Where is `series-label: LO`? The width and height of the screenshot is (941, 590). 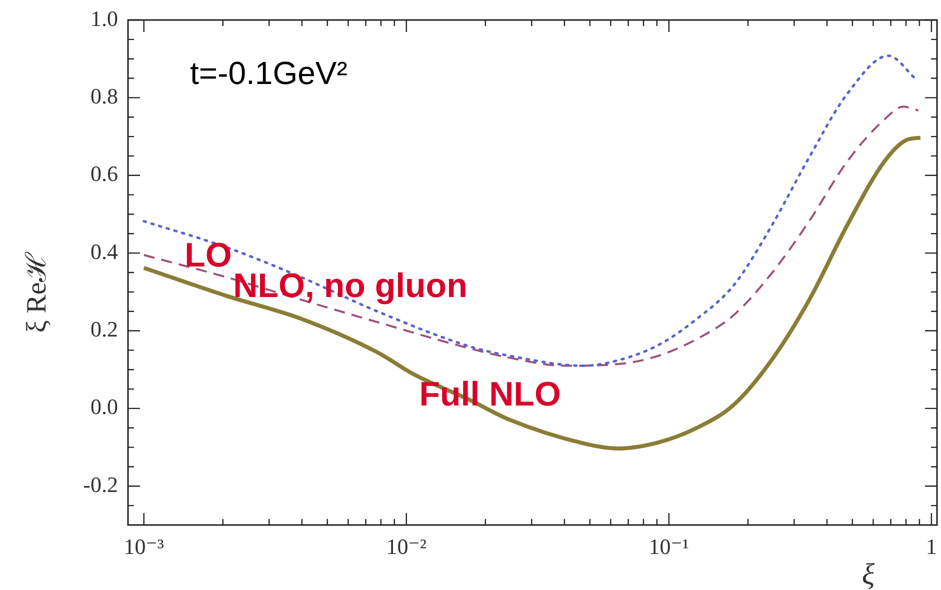
series-label: LO is located at coordinates (208, 255).